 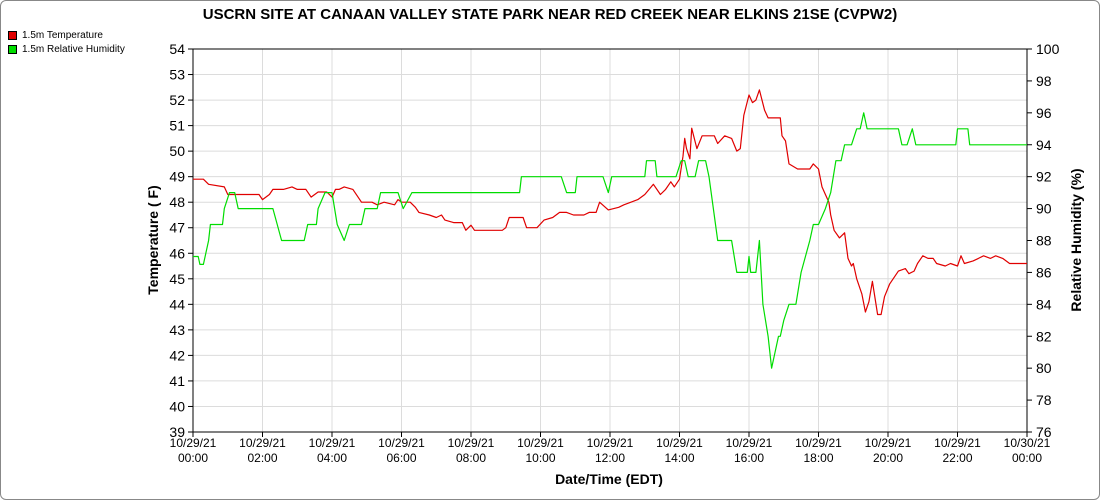 I want to click on x-tick-time: 12:00, so click(x=610, y=458).